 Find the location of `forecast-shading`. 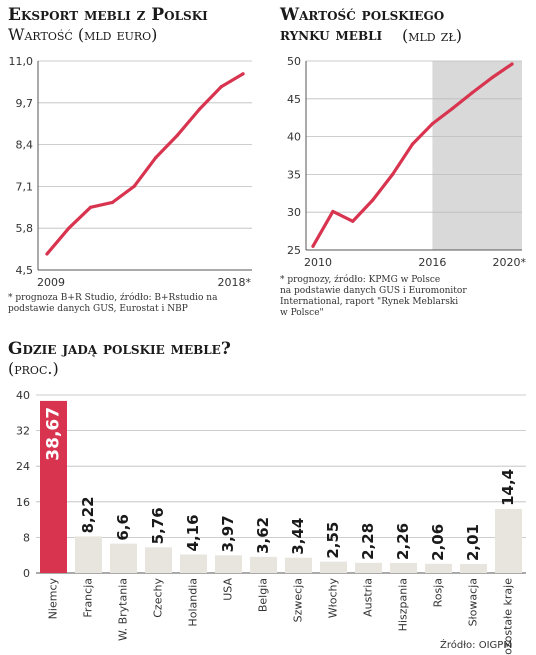

forecast-shading is located at coordinates (477, 155).